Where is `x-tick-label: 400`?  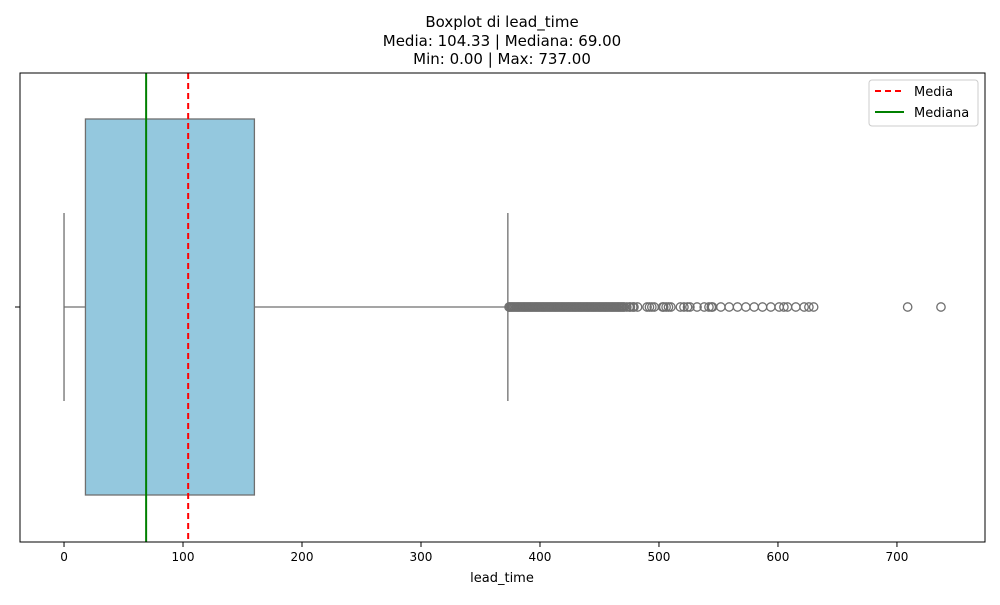 x-tick-label: 400 is located at coordinates (540, 557).